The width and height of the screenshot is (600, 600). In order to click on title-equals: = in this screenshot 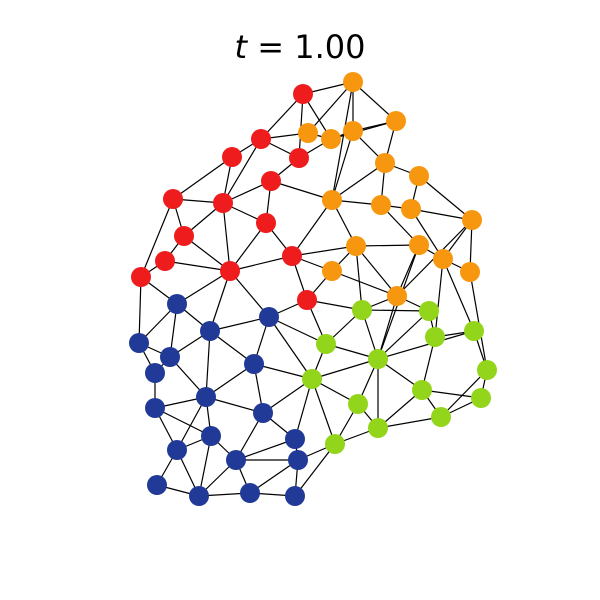, I will do `click(271, 47)`.